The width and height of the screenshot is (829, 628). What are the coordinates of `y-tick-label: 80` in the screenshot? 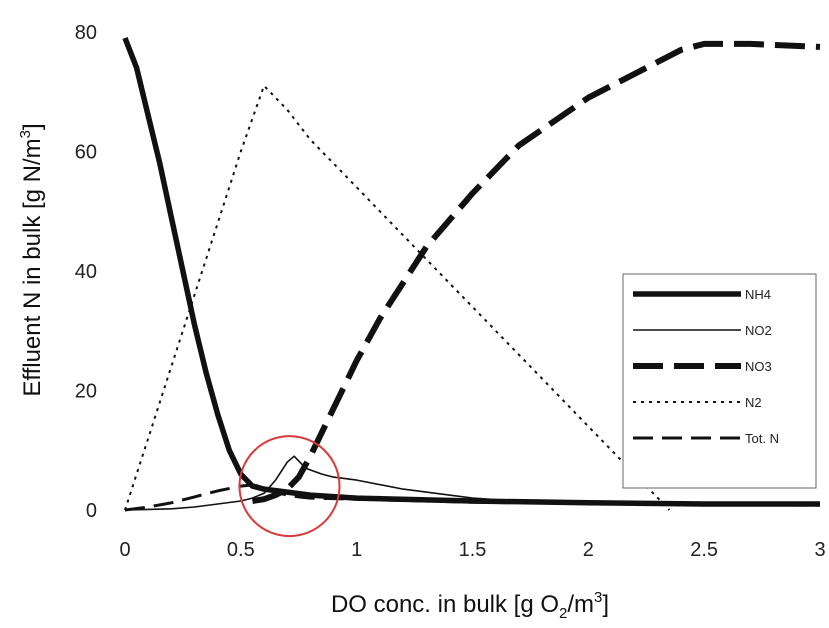 It's located at (86, 33).